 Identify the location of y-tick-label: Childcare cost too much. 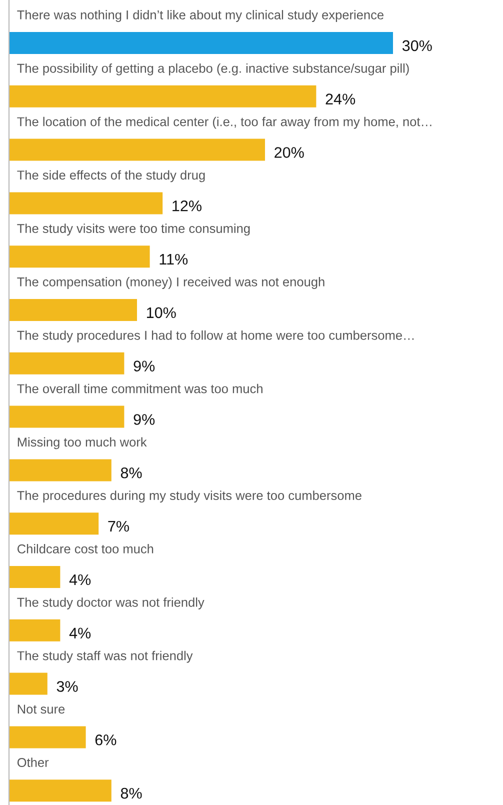
(86, 549).